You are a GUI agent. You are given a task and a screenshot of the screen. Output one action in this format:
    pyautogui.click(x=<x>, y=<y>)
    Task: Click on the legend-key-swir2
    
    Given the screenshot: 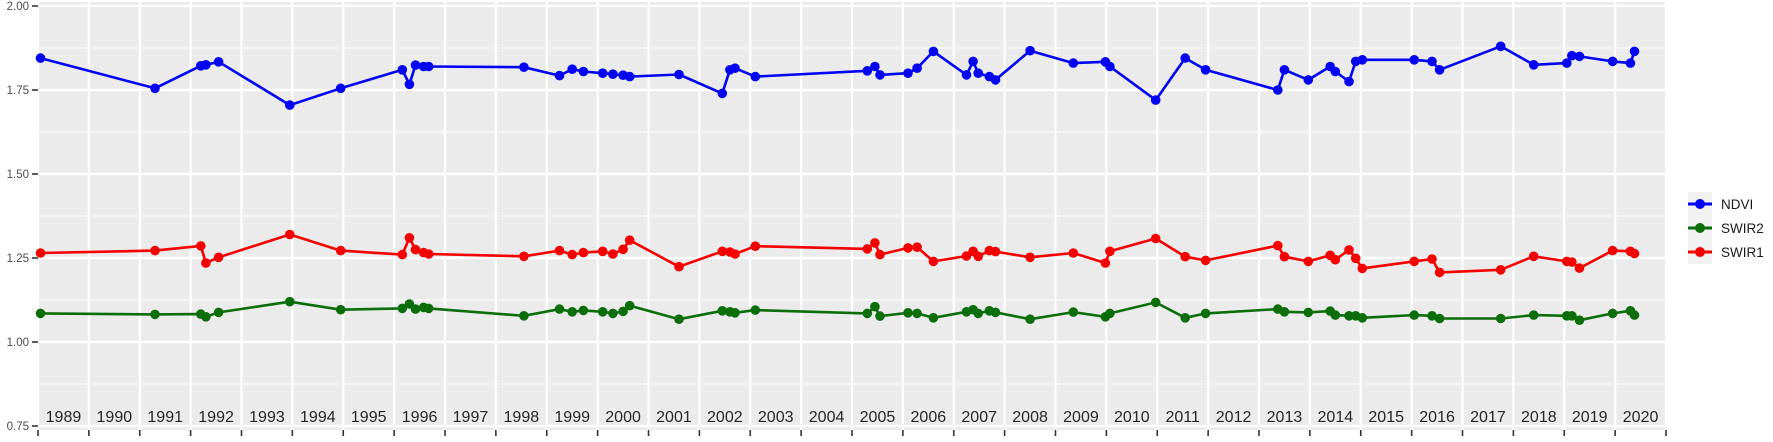 What is the action you would take?
    pyautogui.click(x=1700, y=228)
    